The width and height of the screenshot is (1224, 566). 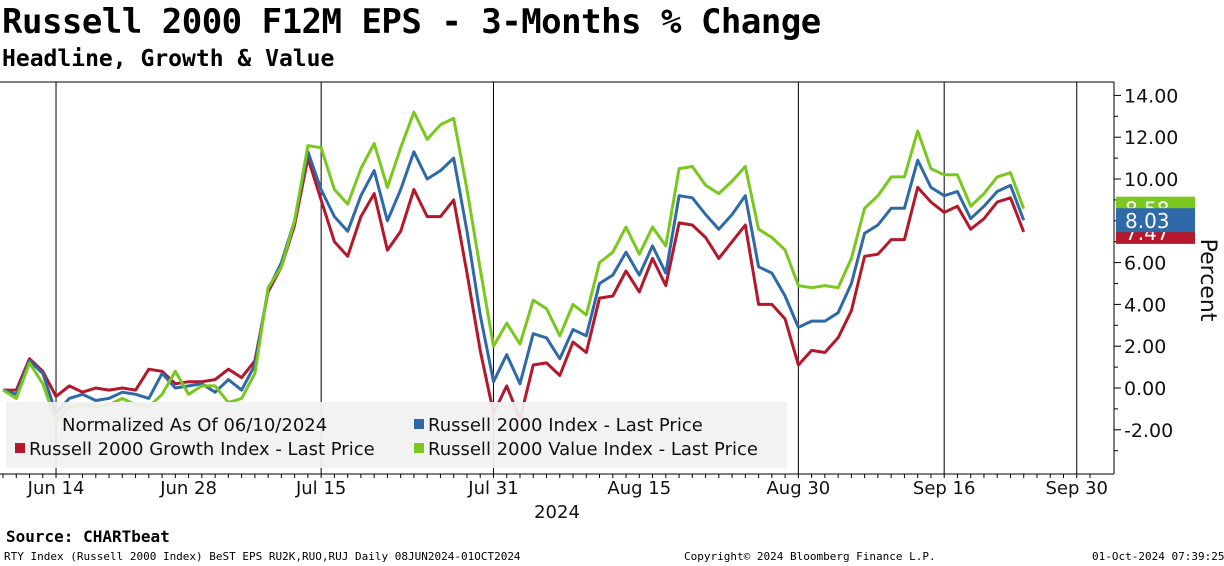 I want to click on x-tick-label-5: Aug 30, so click(x=798, y=488).